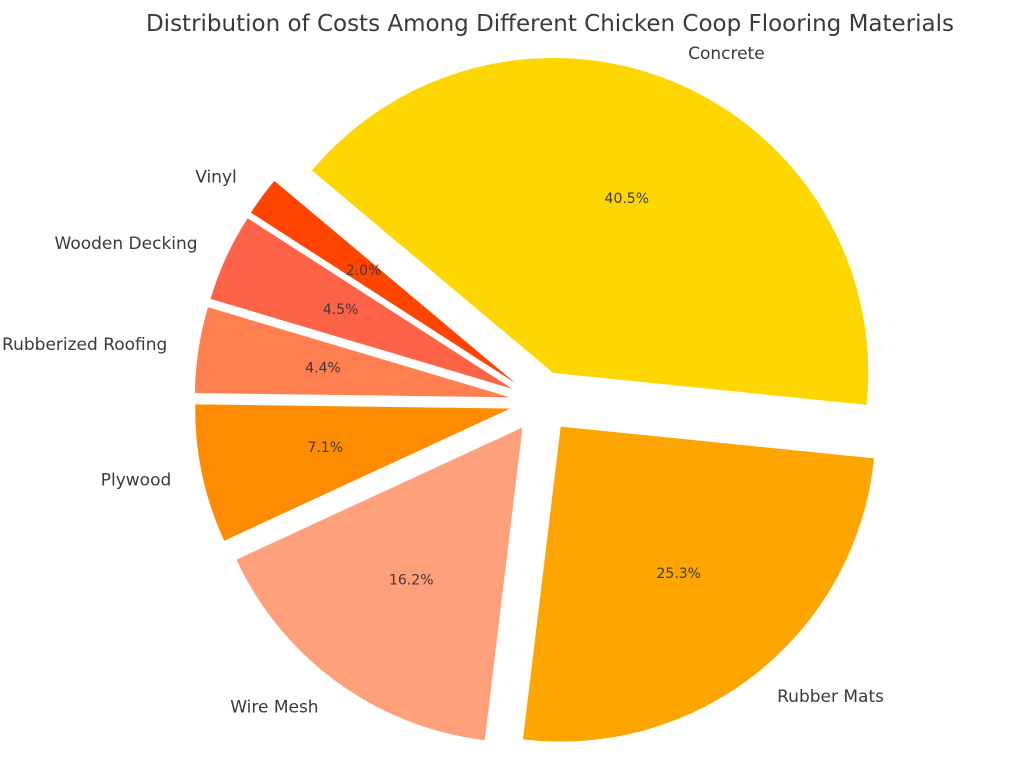 The height and width of the screenshot is (782, 1024). What do you see at coordinates (353, 472) in the screenshot?
I see `pie-slice-plywood` at bounding box center [353, 472].